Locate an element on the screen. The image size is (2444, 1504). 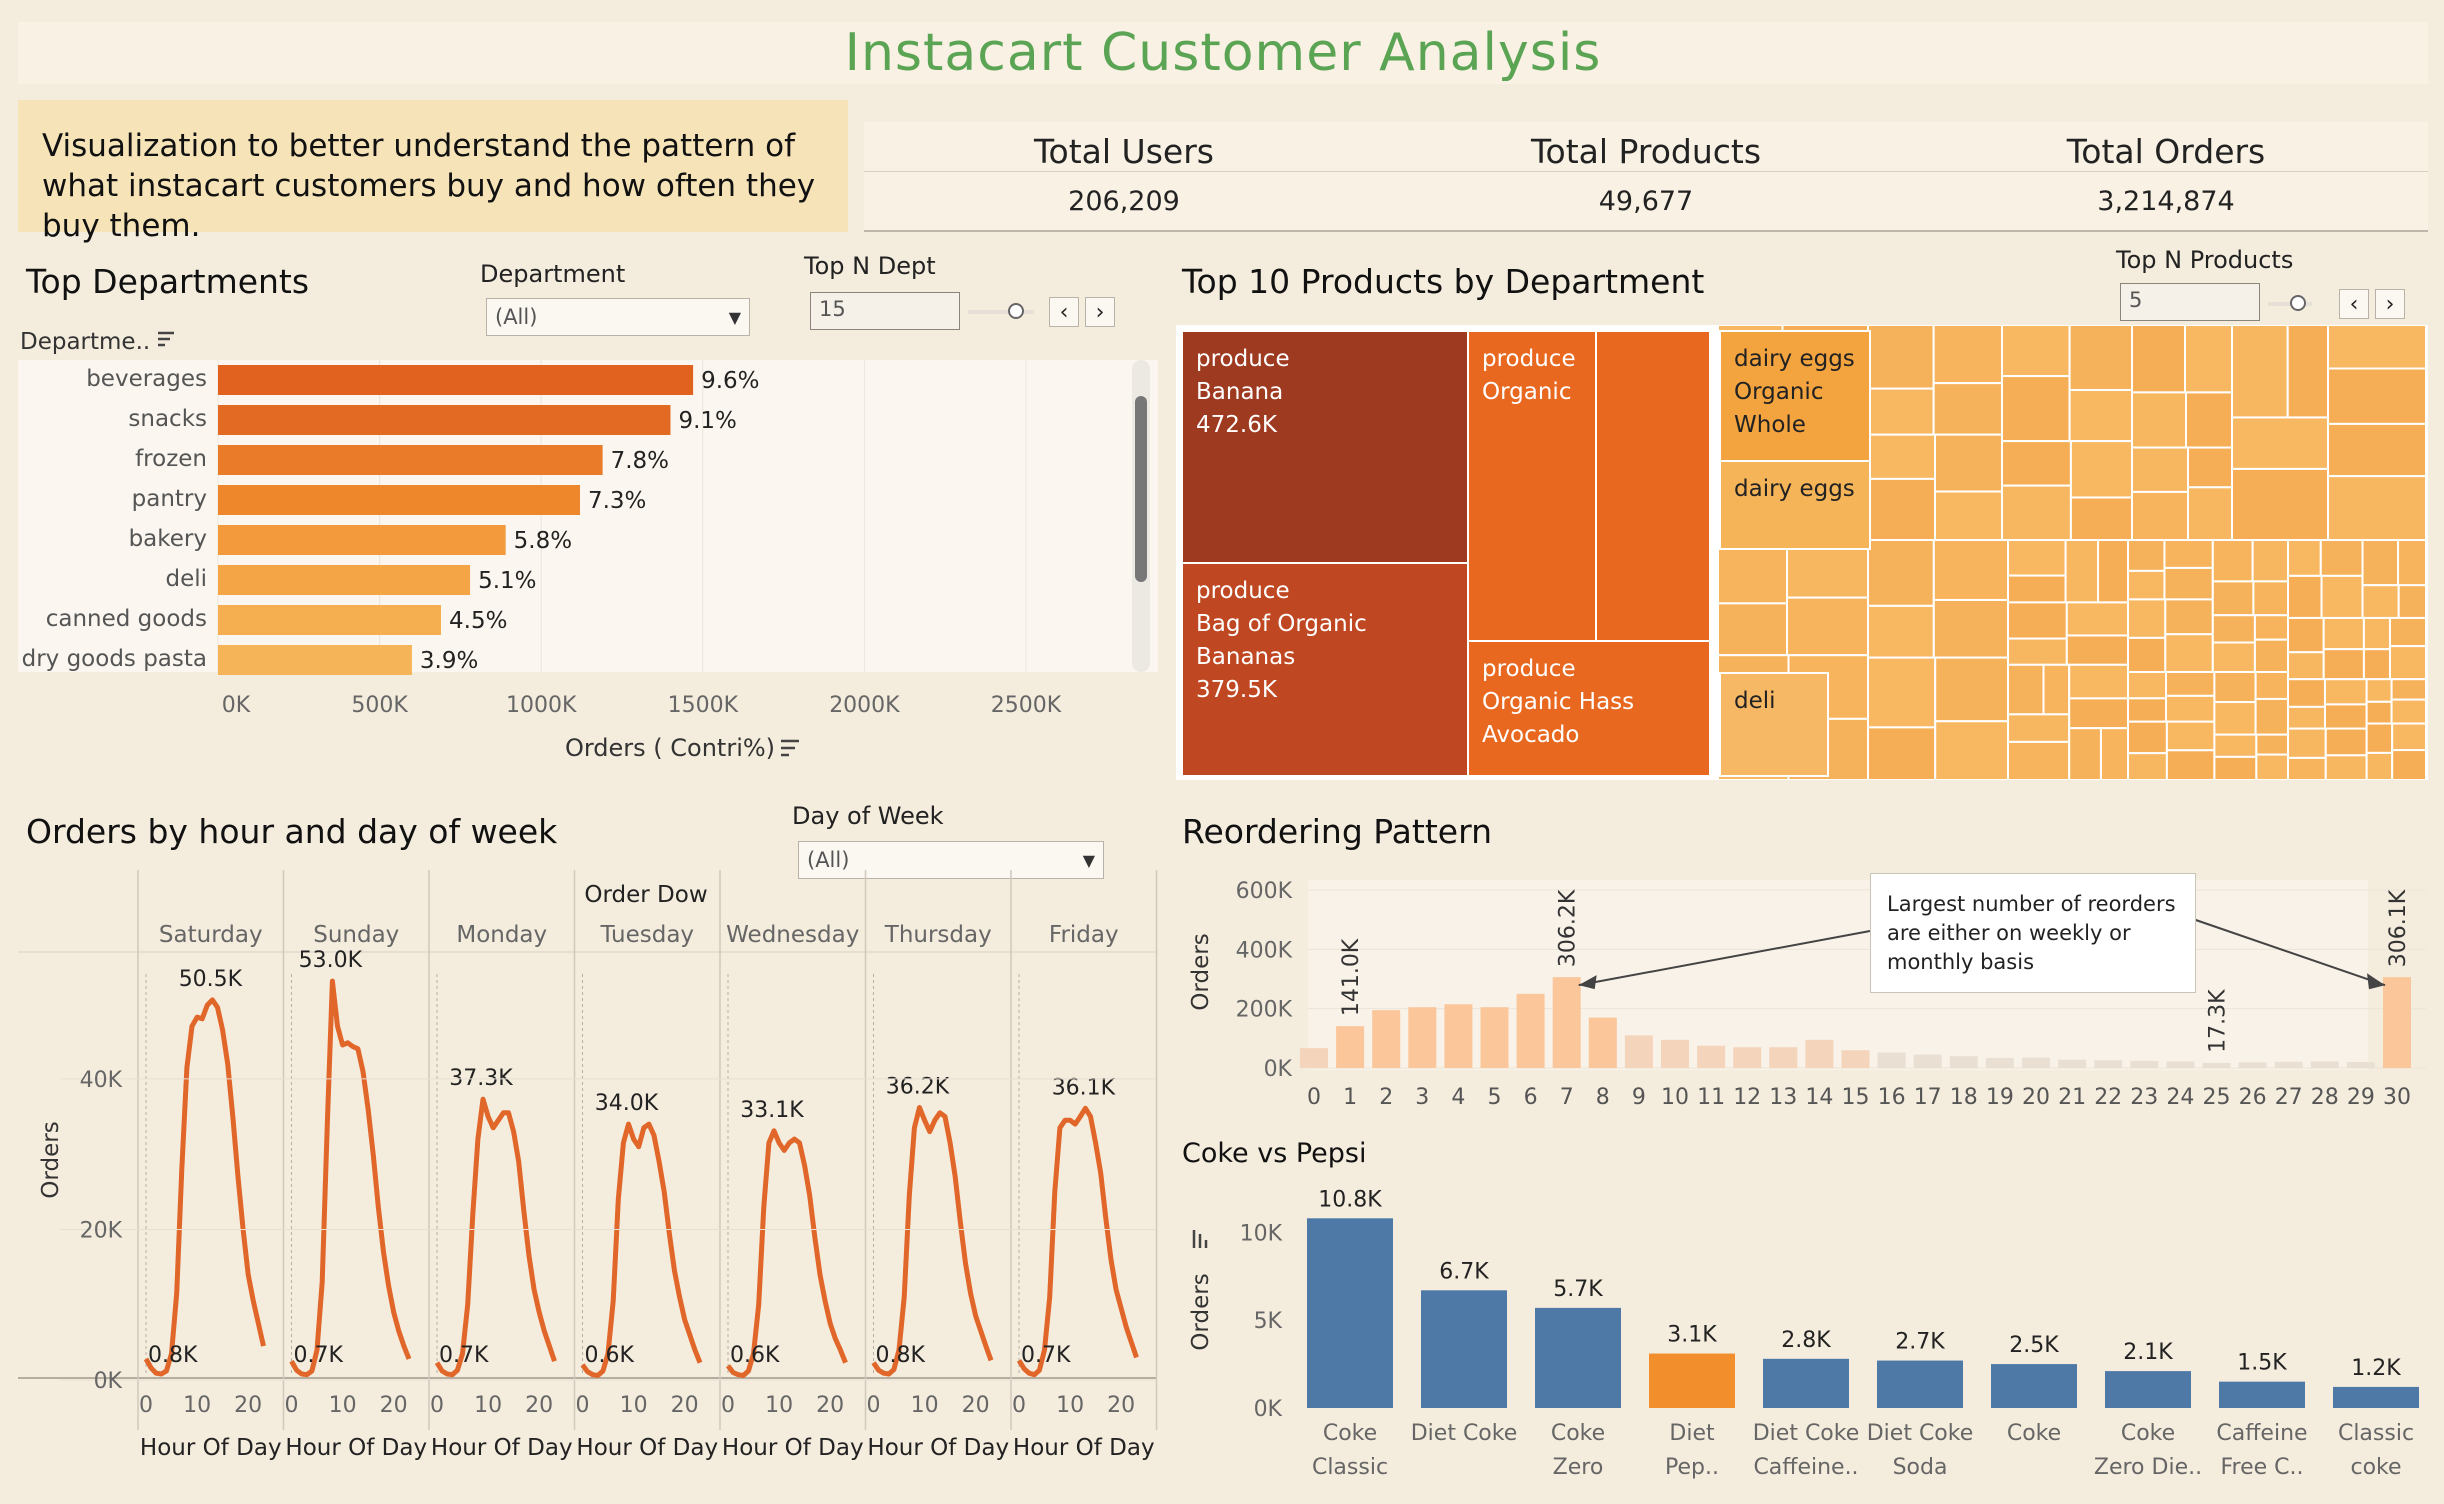
top-n-dept-next-button: › is located at coordinates (1100, 312).